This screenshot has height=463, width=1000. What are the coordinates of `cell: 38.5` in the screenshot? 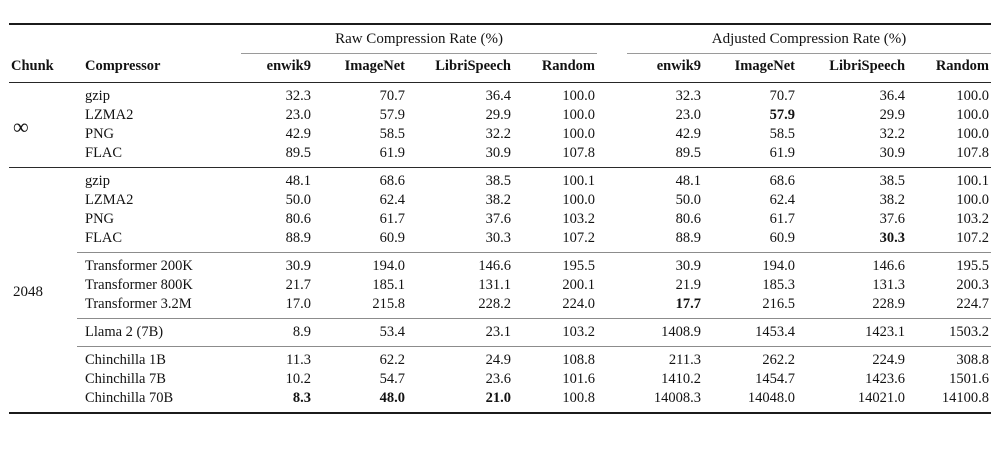 It's located at (852, 179).